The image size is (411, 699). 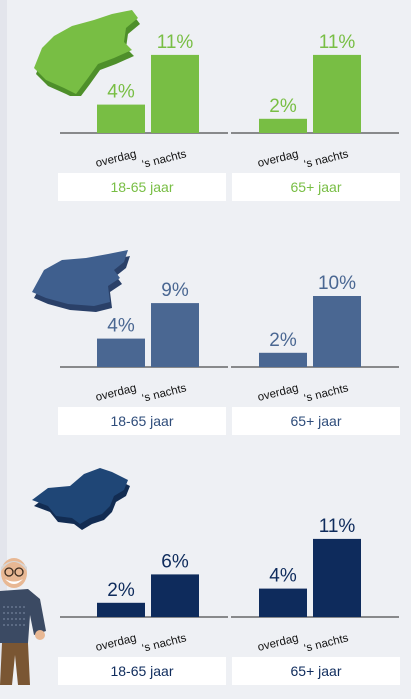 I want to click on left-edge-strip, so click(x=3, y=342).